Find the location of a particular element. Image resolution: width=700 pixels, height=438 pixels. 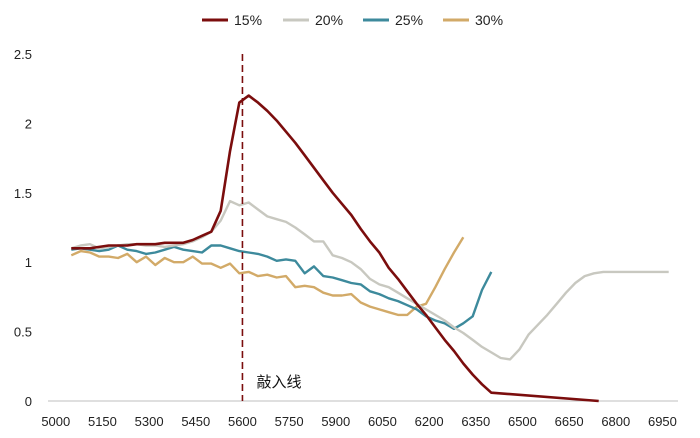

x-tick-label: 6650 is located at coordinates (569, 421).